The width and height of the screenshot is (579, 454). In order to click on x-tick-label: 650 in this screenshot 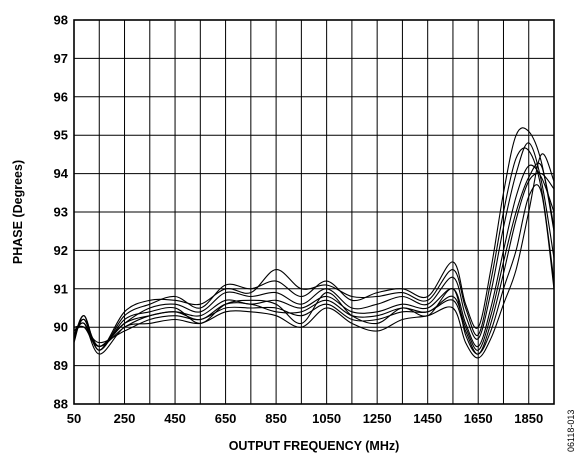, I will do `click(226, 418)`.